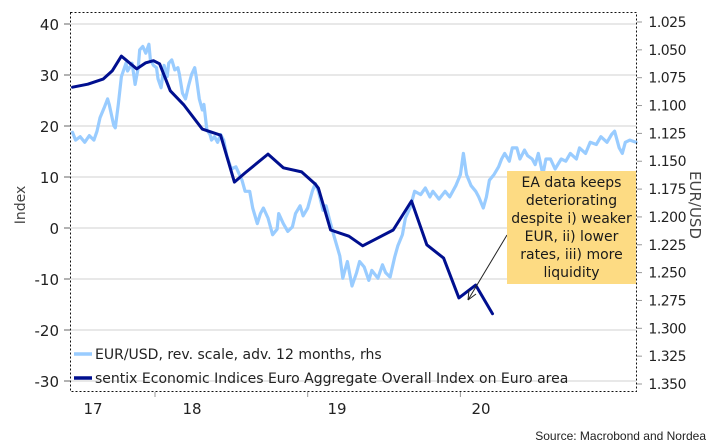 The width and height of the screenshot is (714, 446). I want to click on left-axis-title: Index, so click(21, 205).